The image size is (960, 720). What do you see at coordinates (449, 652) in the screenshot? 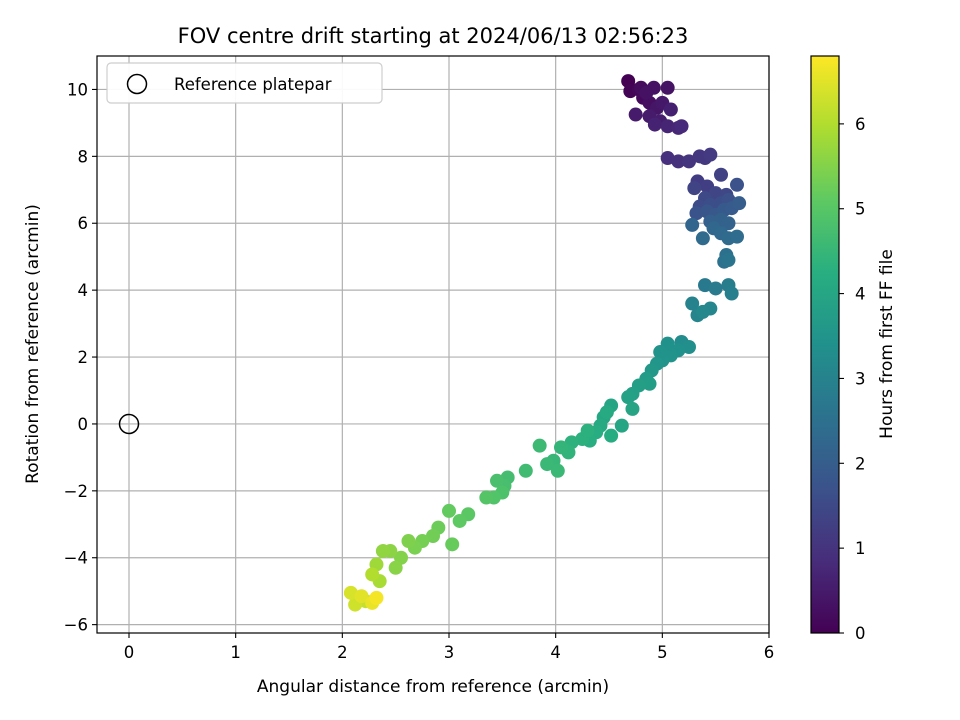
I see `x-tick-label: 3` at bounding box center [449, 652].